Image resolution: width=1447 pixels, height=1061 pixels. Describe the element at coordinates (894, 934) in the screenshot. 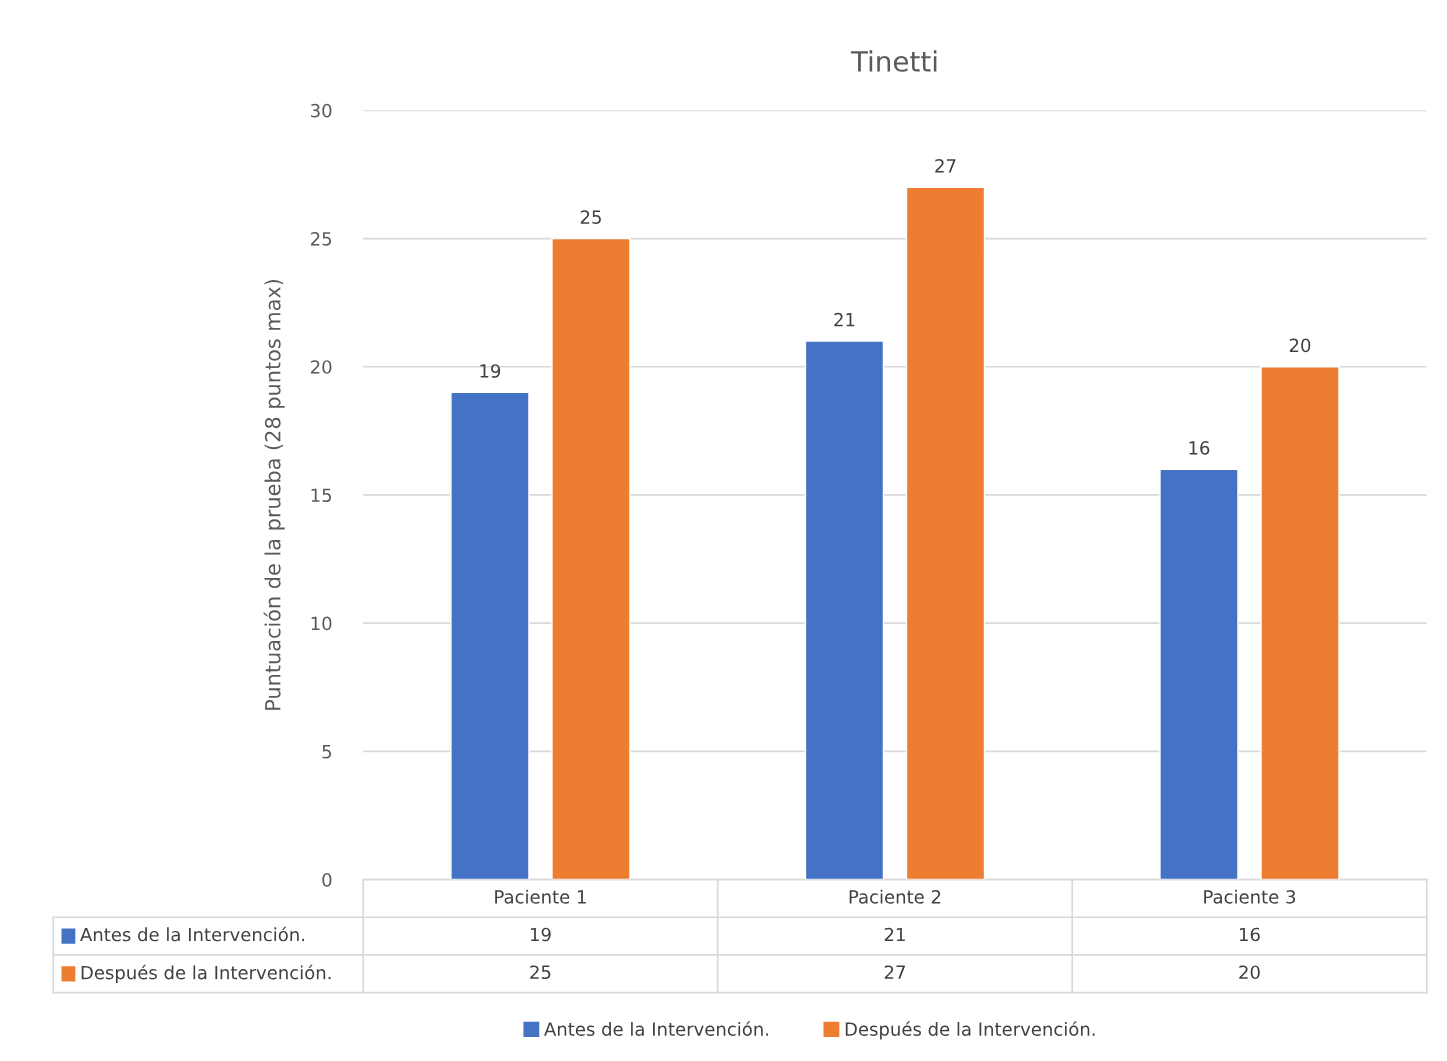

I see `text: 21` at that location.